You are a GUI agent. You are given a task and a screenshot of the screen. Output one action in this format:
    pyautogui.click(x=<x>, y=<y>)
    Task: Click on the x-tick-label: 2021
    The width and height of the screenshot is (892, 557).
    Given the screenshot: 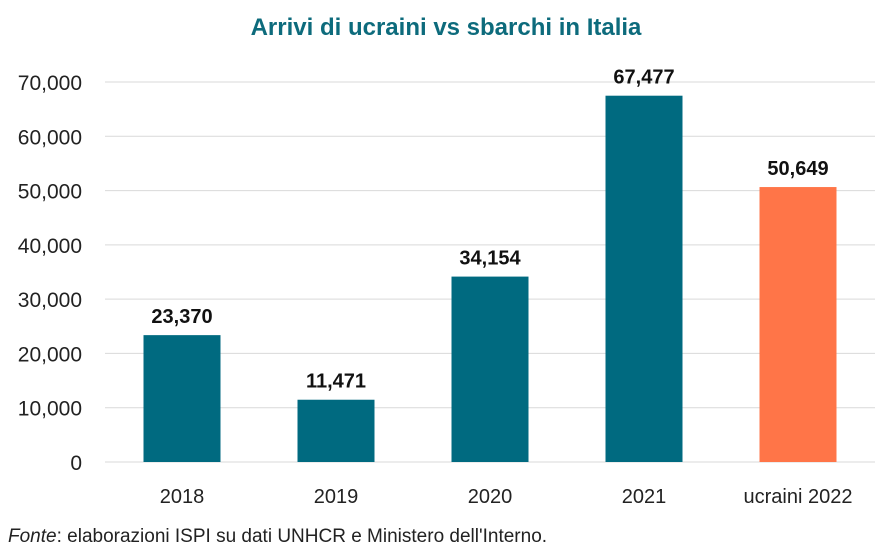 What is the action you would take?
    pyautogui.click(x=644, y=497)
    